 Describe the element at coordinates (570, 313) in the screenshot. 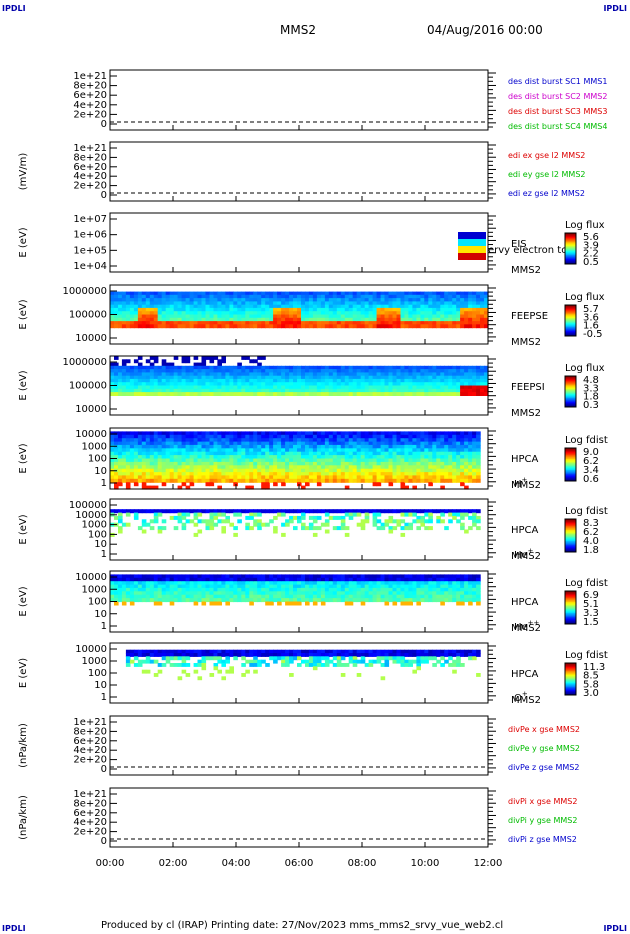

I see `colorbar-segment-p4` at that location.